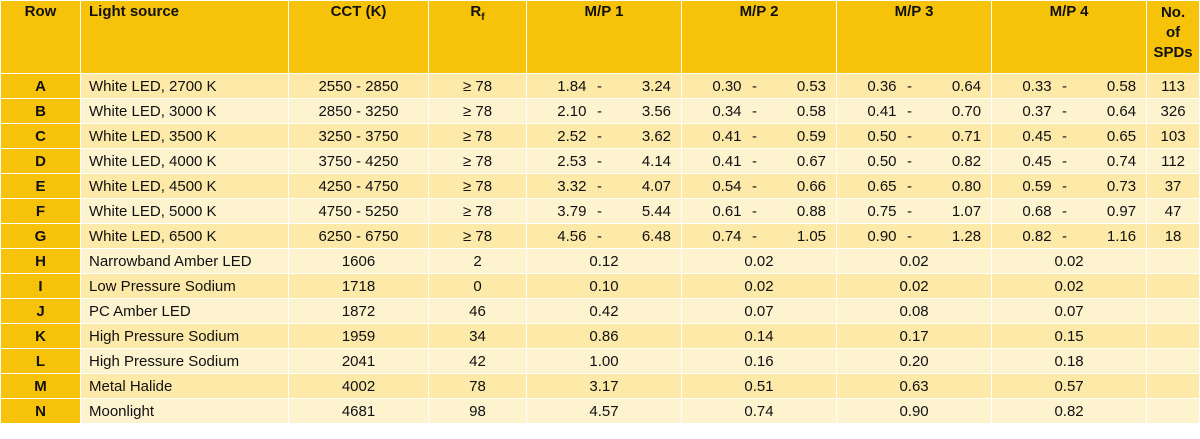 The width and height of the screenshot is (1200, 439). I want to click on header-row: Row, so click(40, 37).